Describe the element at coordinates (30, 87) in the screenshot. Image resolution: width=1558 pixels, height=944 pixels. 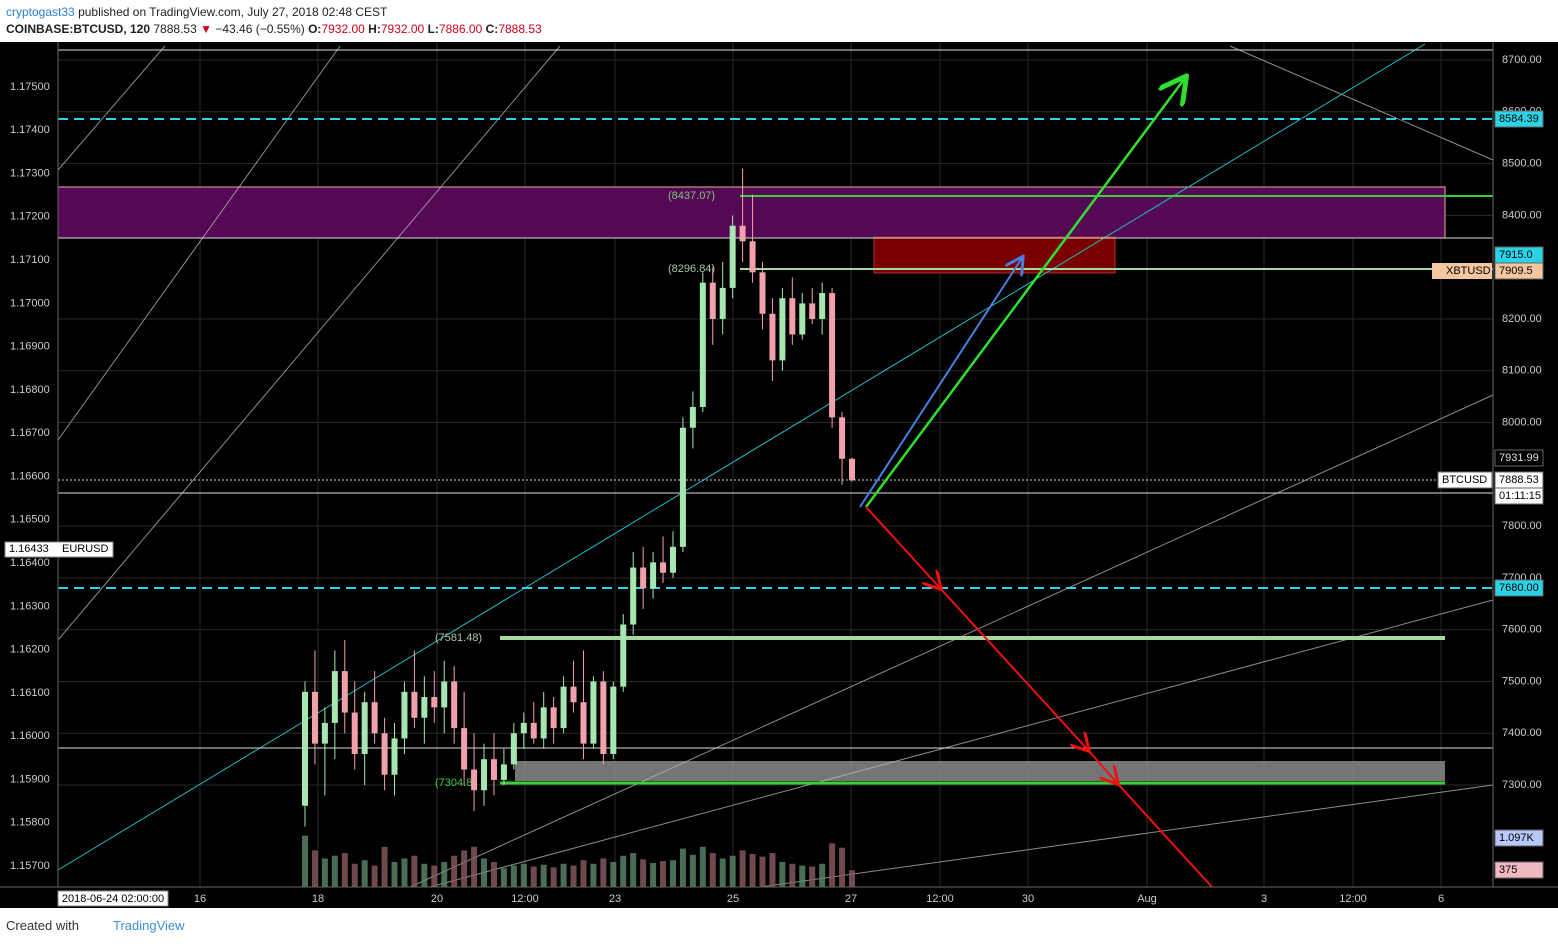
I see `left-tick-label: 1.17500` at that location.